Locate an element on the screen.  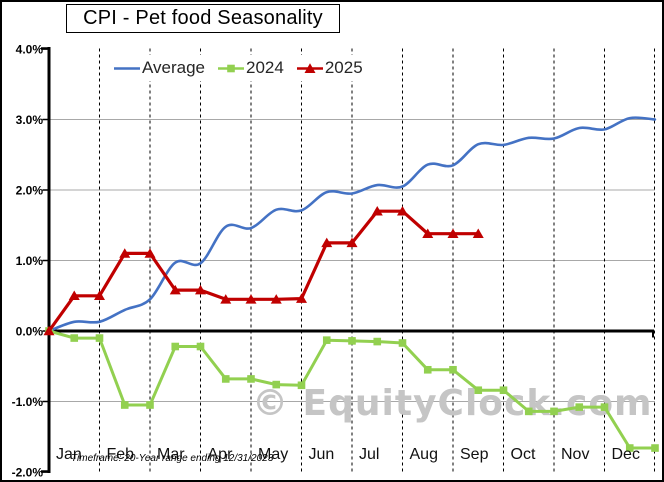
x-axis-label-Mar: Mar is located at coordinates (171, 454).